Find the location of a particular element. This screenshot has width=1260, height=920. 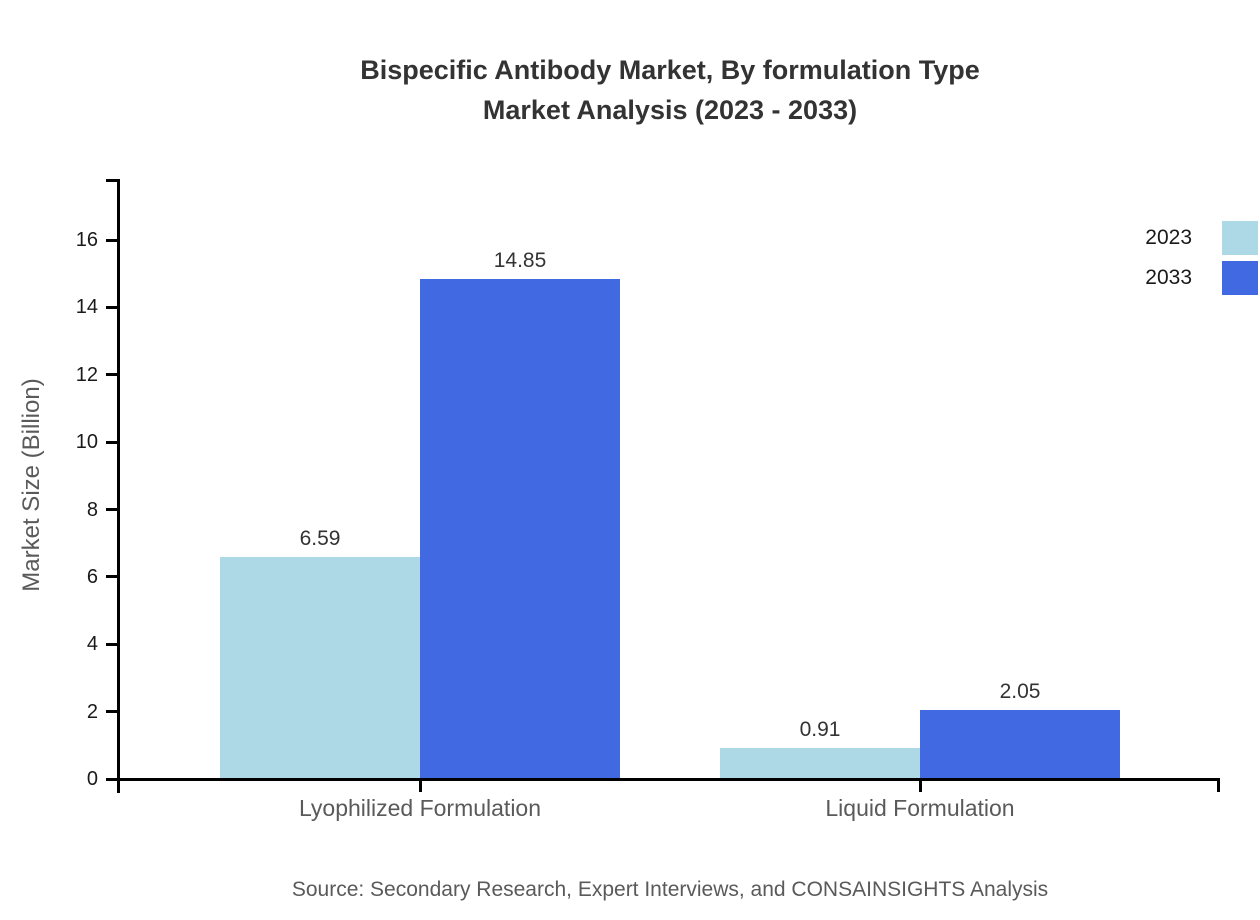

y-axis-tick-label-4: 4 is located at coordinates (92, 644).